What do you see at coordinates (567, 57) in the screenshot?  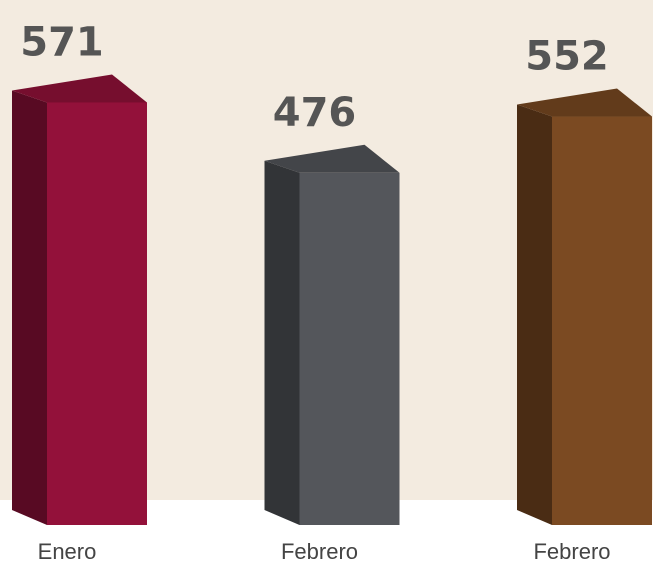 I see `value-label: 552` at bounding box center [567, 57].